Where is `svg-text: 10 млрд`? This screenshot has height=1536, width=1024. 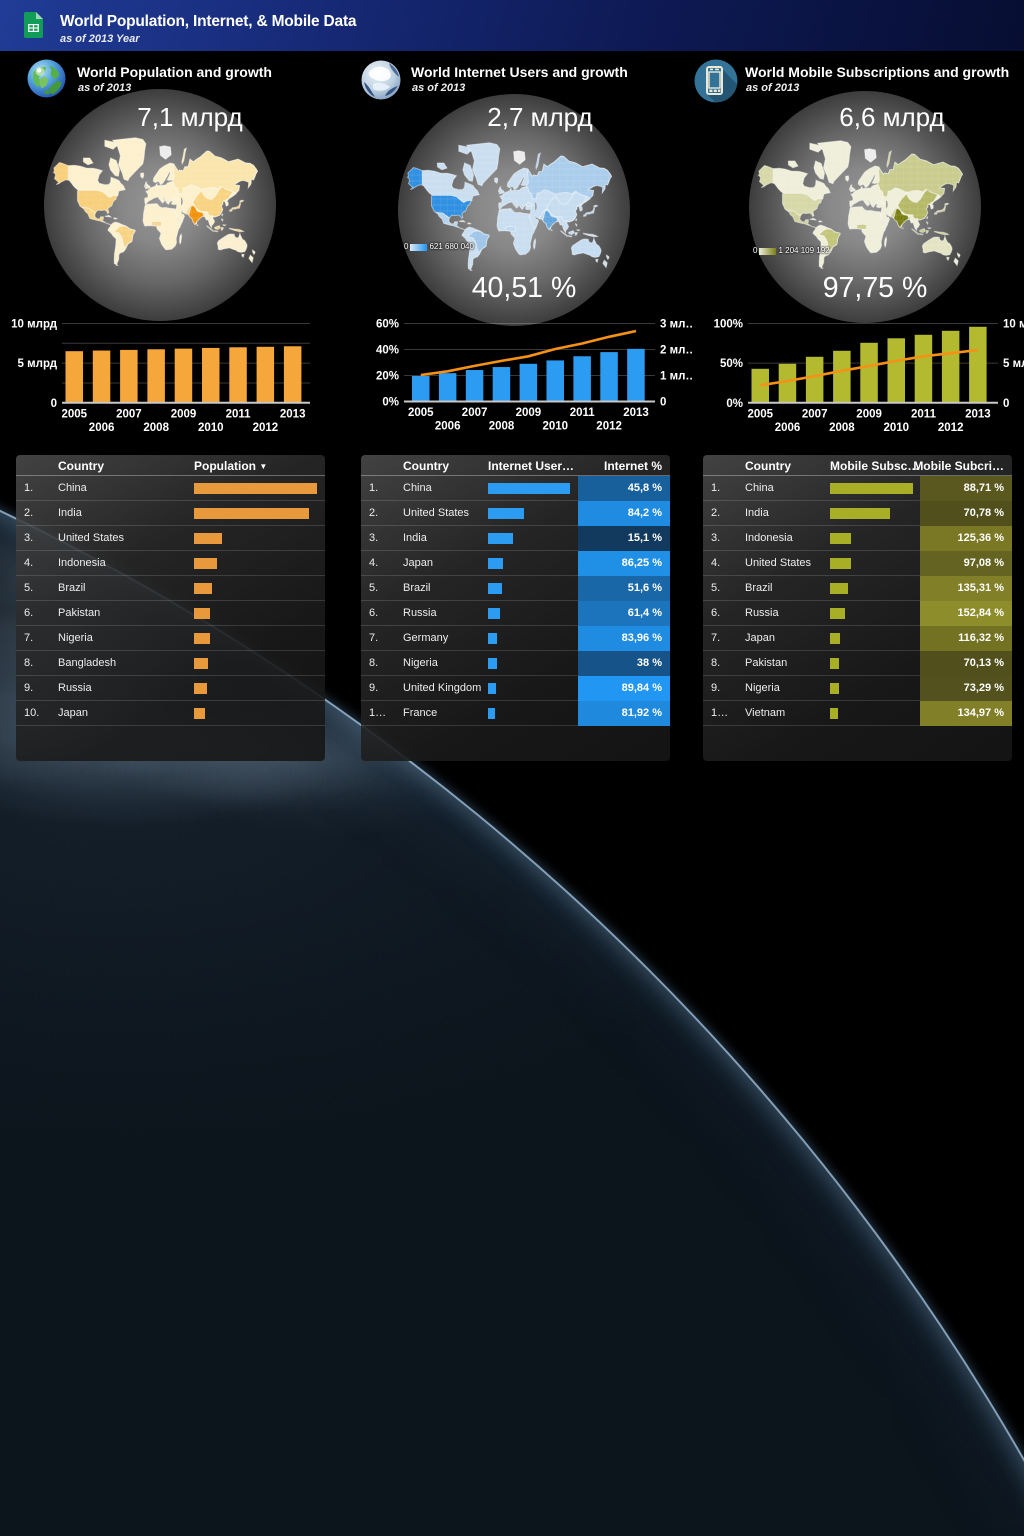
svg-text: 10 млрд is located at coordinates (34, 325).